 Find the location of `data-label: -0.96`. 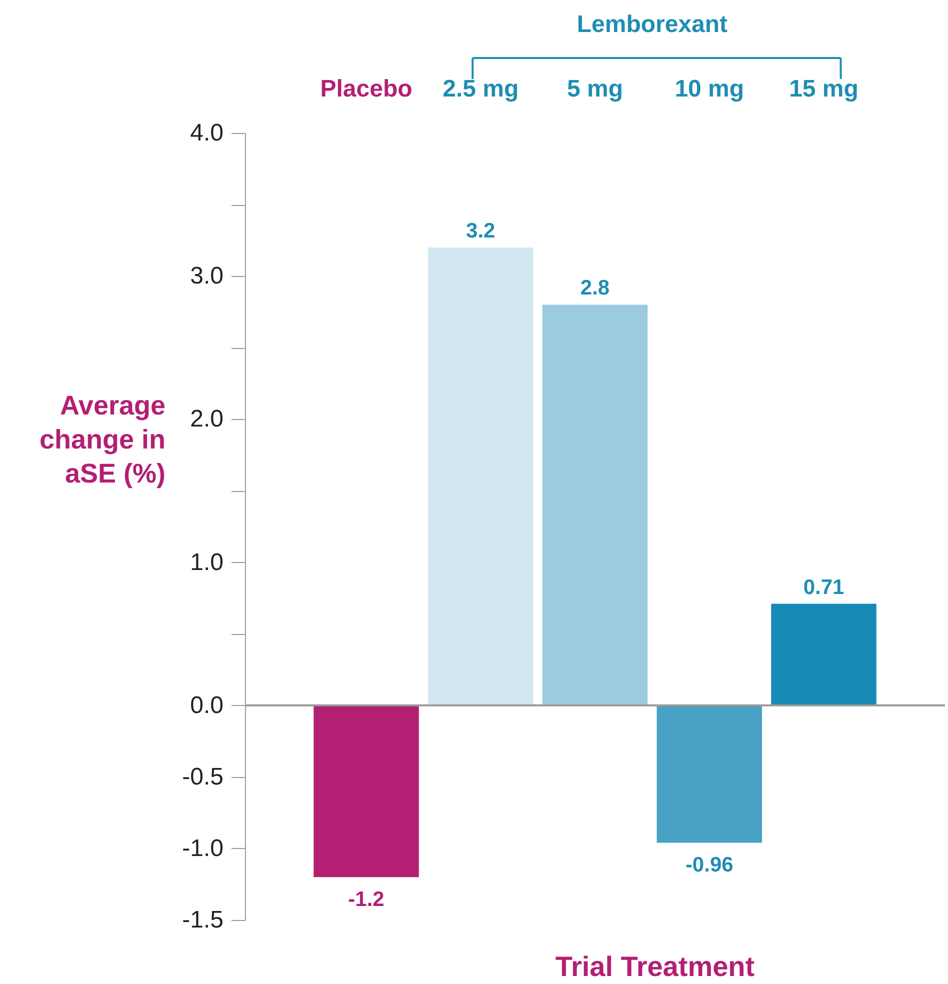

data-label: -0.96 is located at coordinates (709, 865).